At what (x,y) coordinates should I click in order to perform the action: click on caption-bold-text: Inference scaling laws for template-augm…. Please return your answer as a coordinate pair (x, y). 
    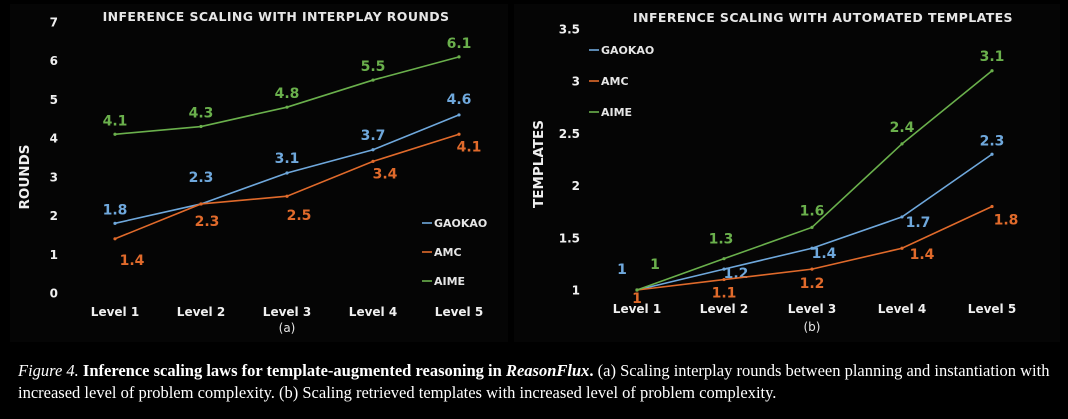
    Looking at the image, I should click on (292, 370).